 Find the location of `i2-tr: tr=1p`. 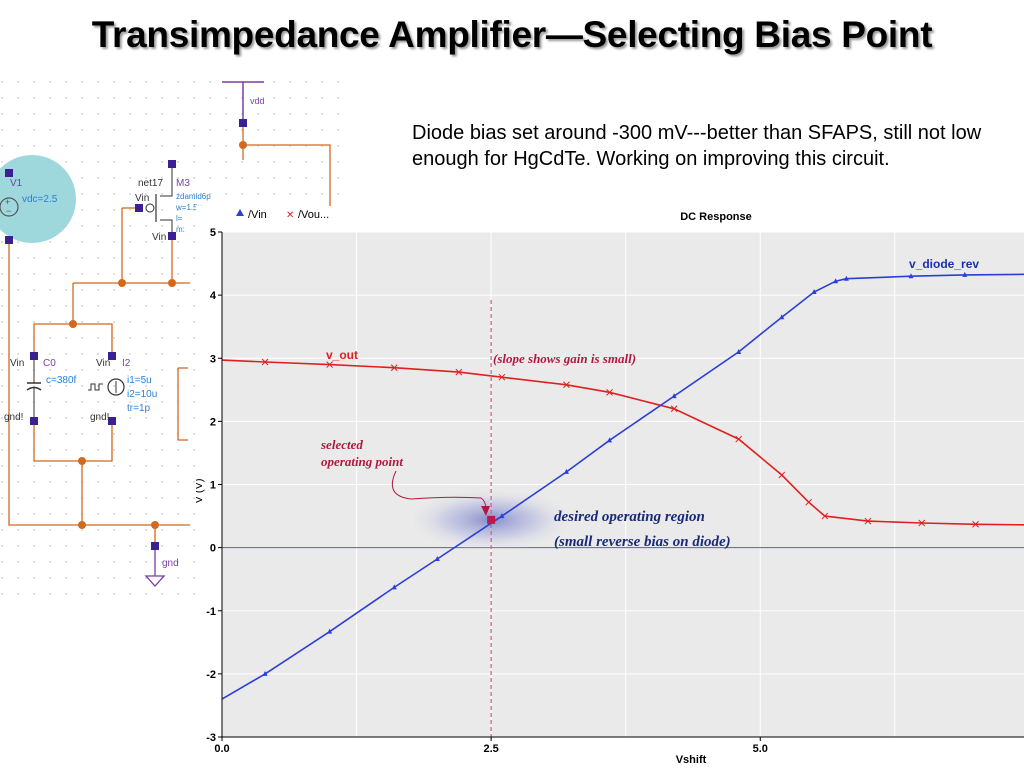

i2-tr: tr=1p is located at coordinates (139, 408).